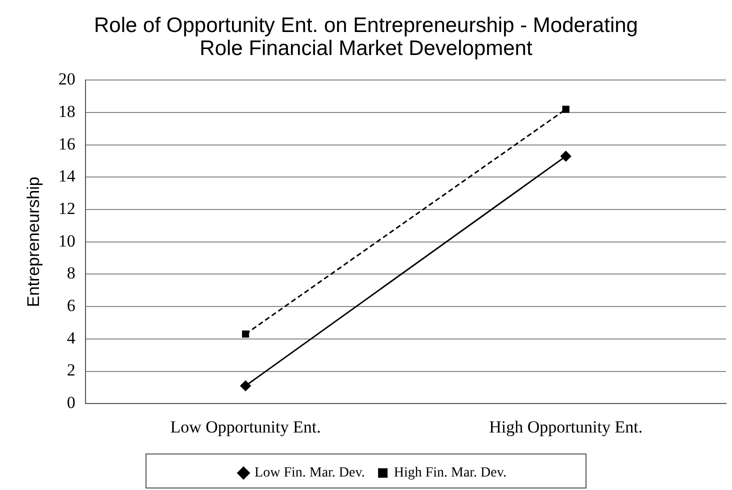  I want to click on chart-title: Role of Opportunity Ent. on Entrepreneurship - Moderating Role Financial Market Development, so click(366, 36).